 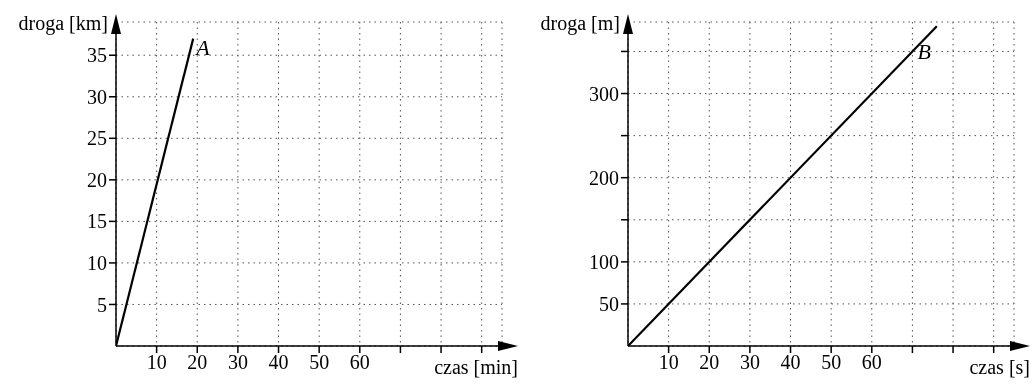 What do you see at coordinates (924, 52) in the screenshot?
I see `annotation: B` at bounding box center [924, 52].